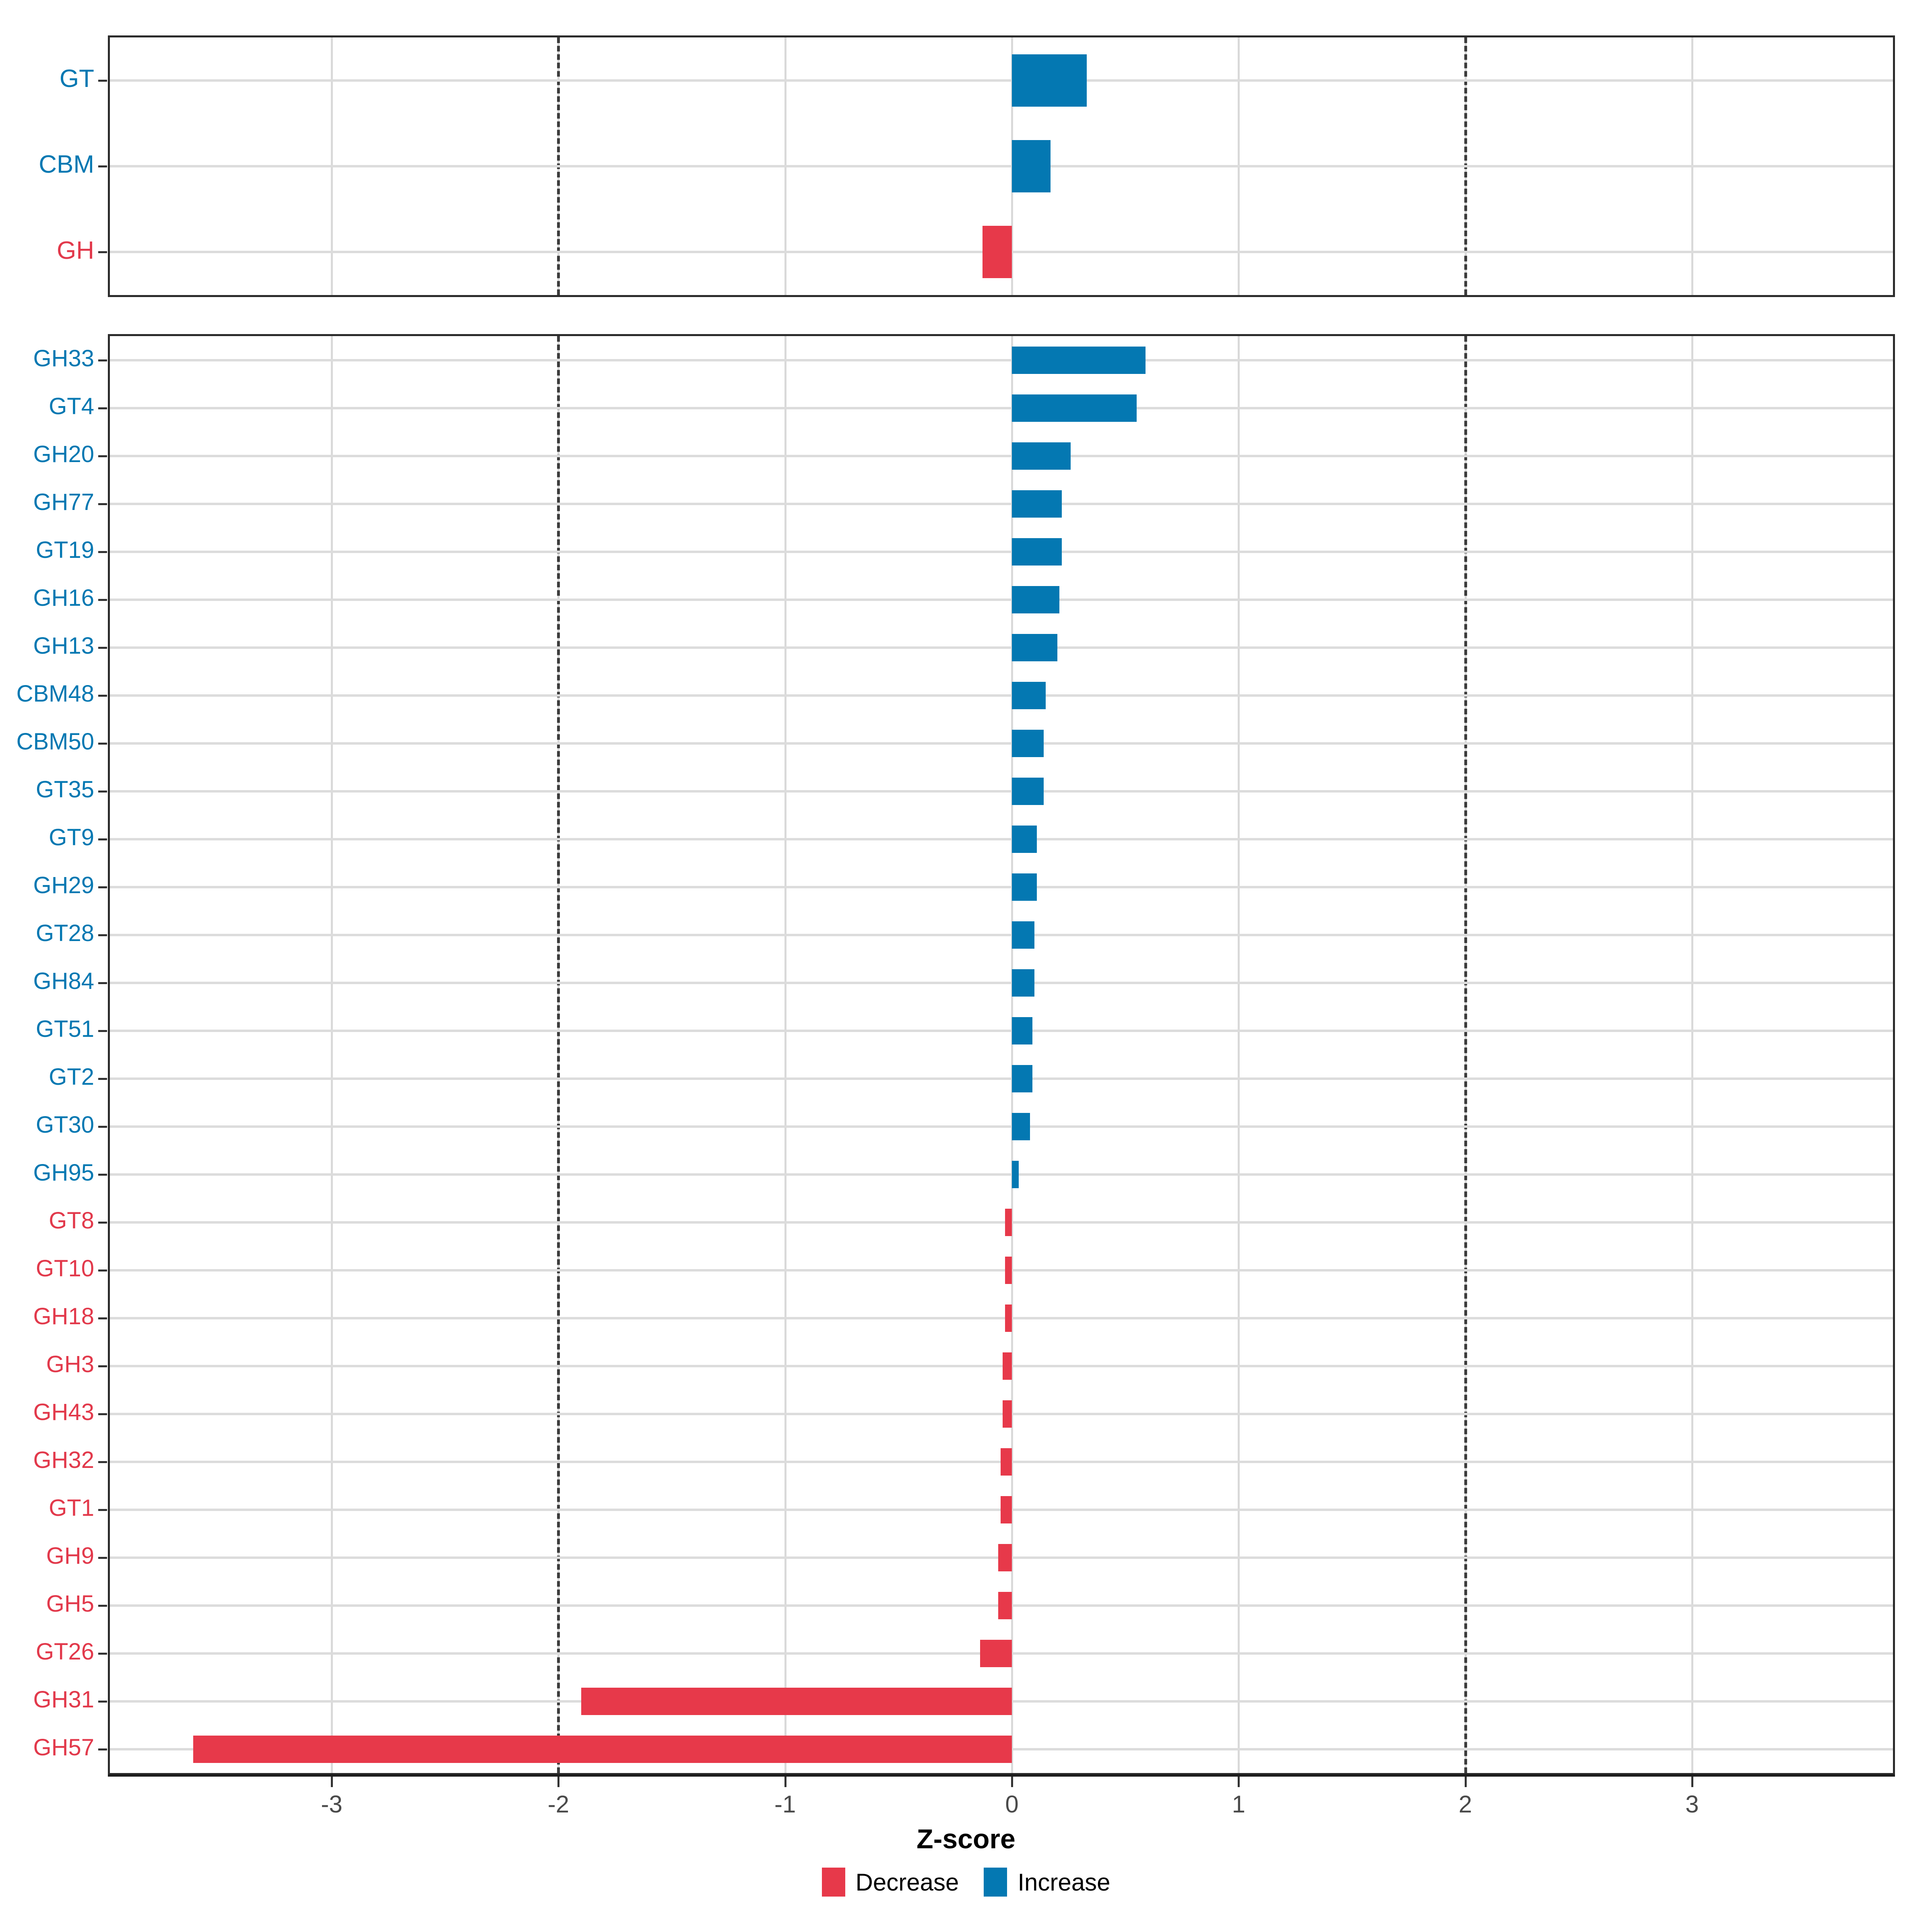 This screenshot has width=1932, height=1932. Describe the element at coordinates (785, 1054) in the screenshot. I see `gridline-x--1` at that location.